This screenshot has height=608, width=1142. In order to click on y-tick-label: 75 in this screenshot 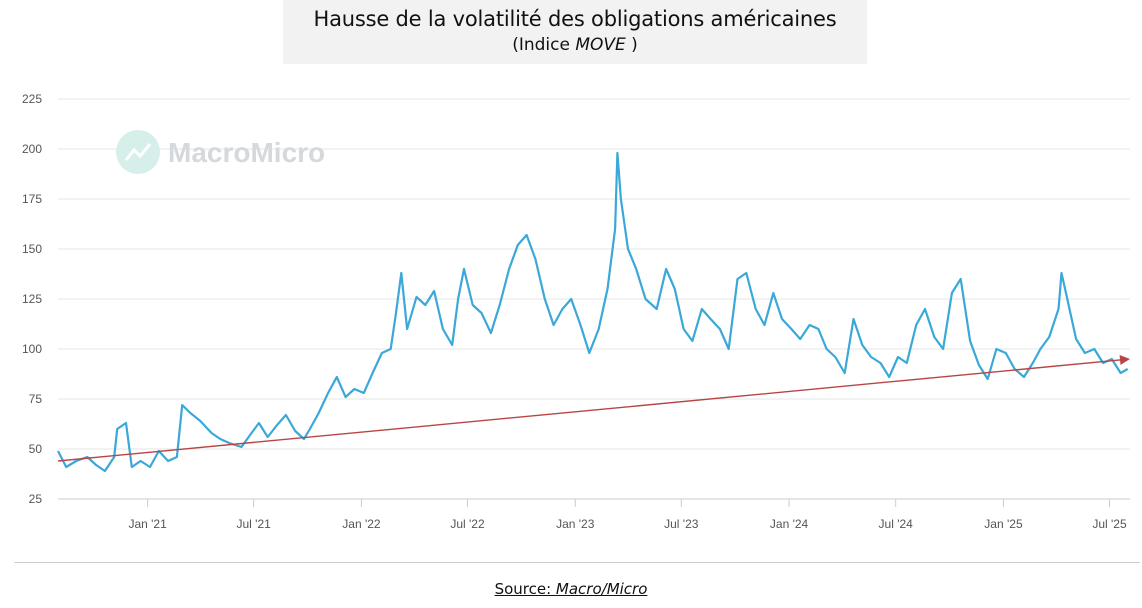, I will do `click(36, 399)`.